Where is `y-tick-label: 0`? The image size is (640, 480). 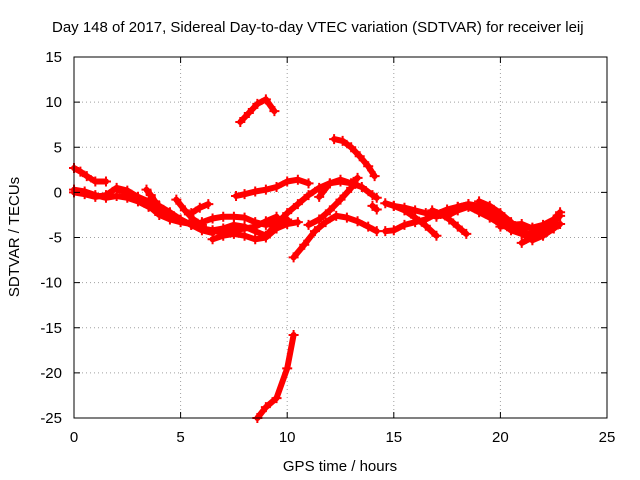 y-tick-label: 0 is located at coordinates (58, 192).